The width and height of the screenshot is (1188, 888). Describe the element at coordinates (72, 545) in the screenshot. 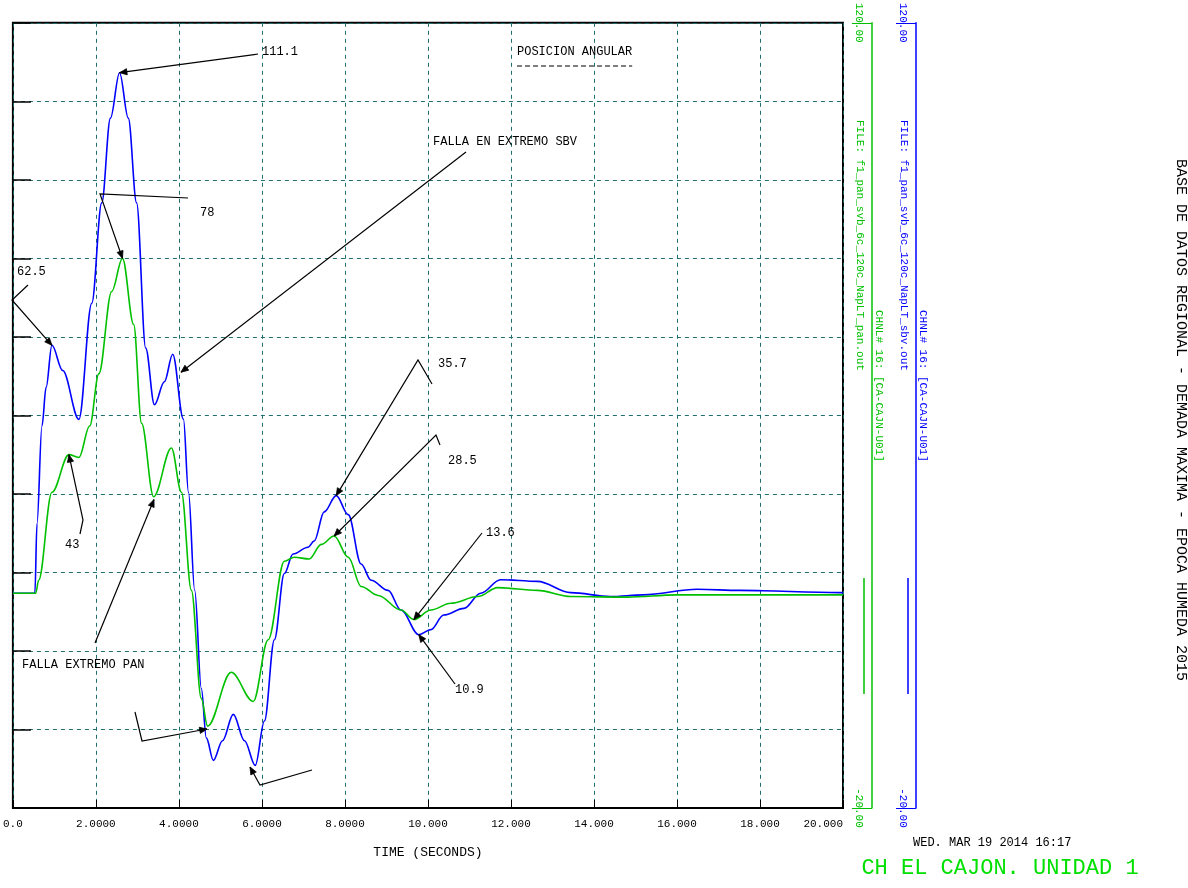

I see `annotation: 43` at that location.